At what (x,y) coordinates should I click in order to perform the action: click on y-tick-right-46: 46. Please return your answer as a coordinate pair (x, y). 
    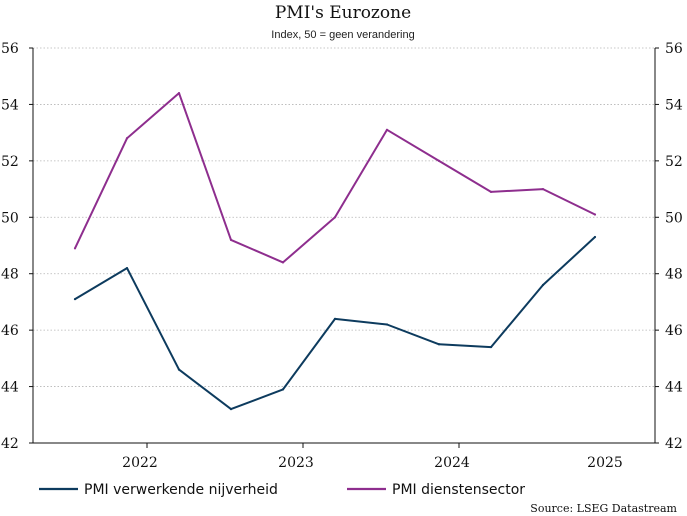
    Looking at the image, I should click on (674, 331).